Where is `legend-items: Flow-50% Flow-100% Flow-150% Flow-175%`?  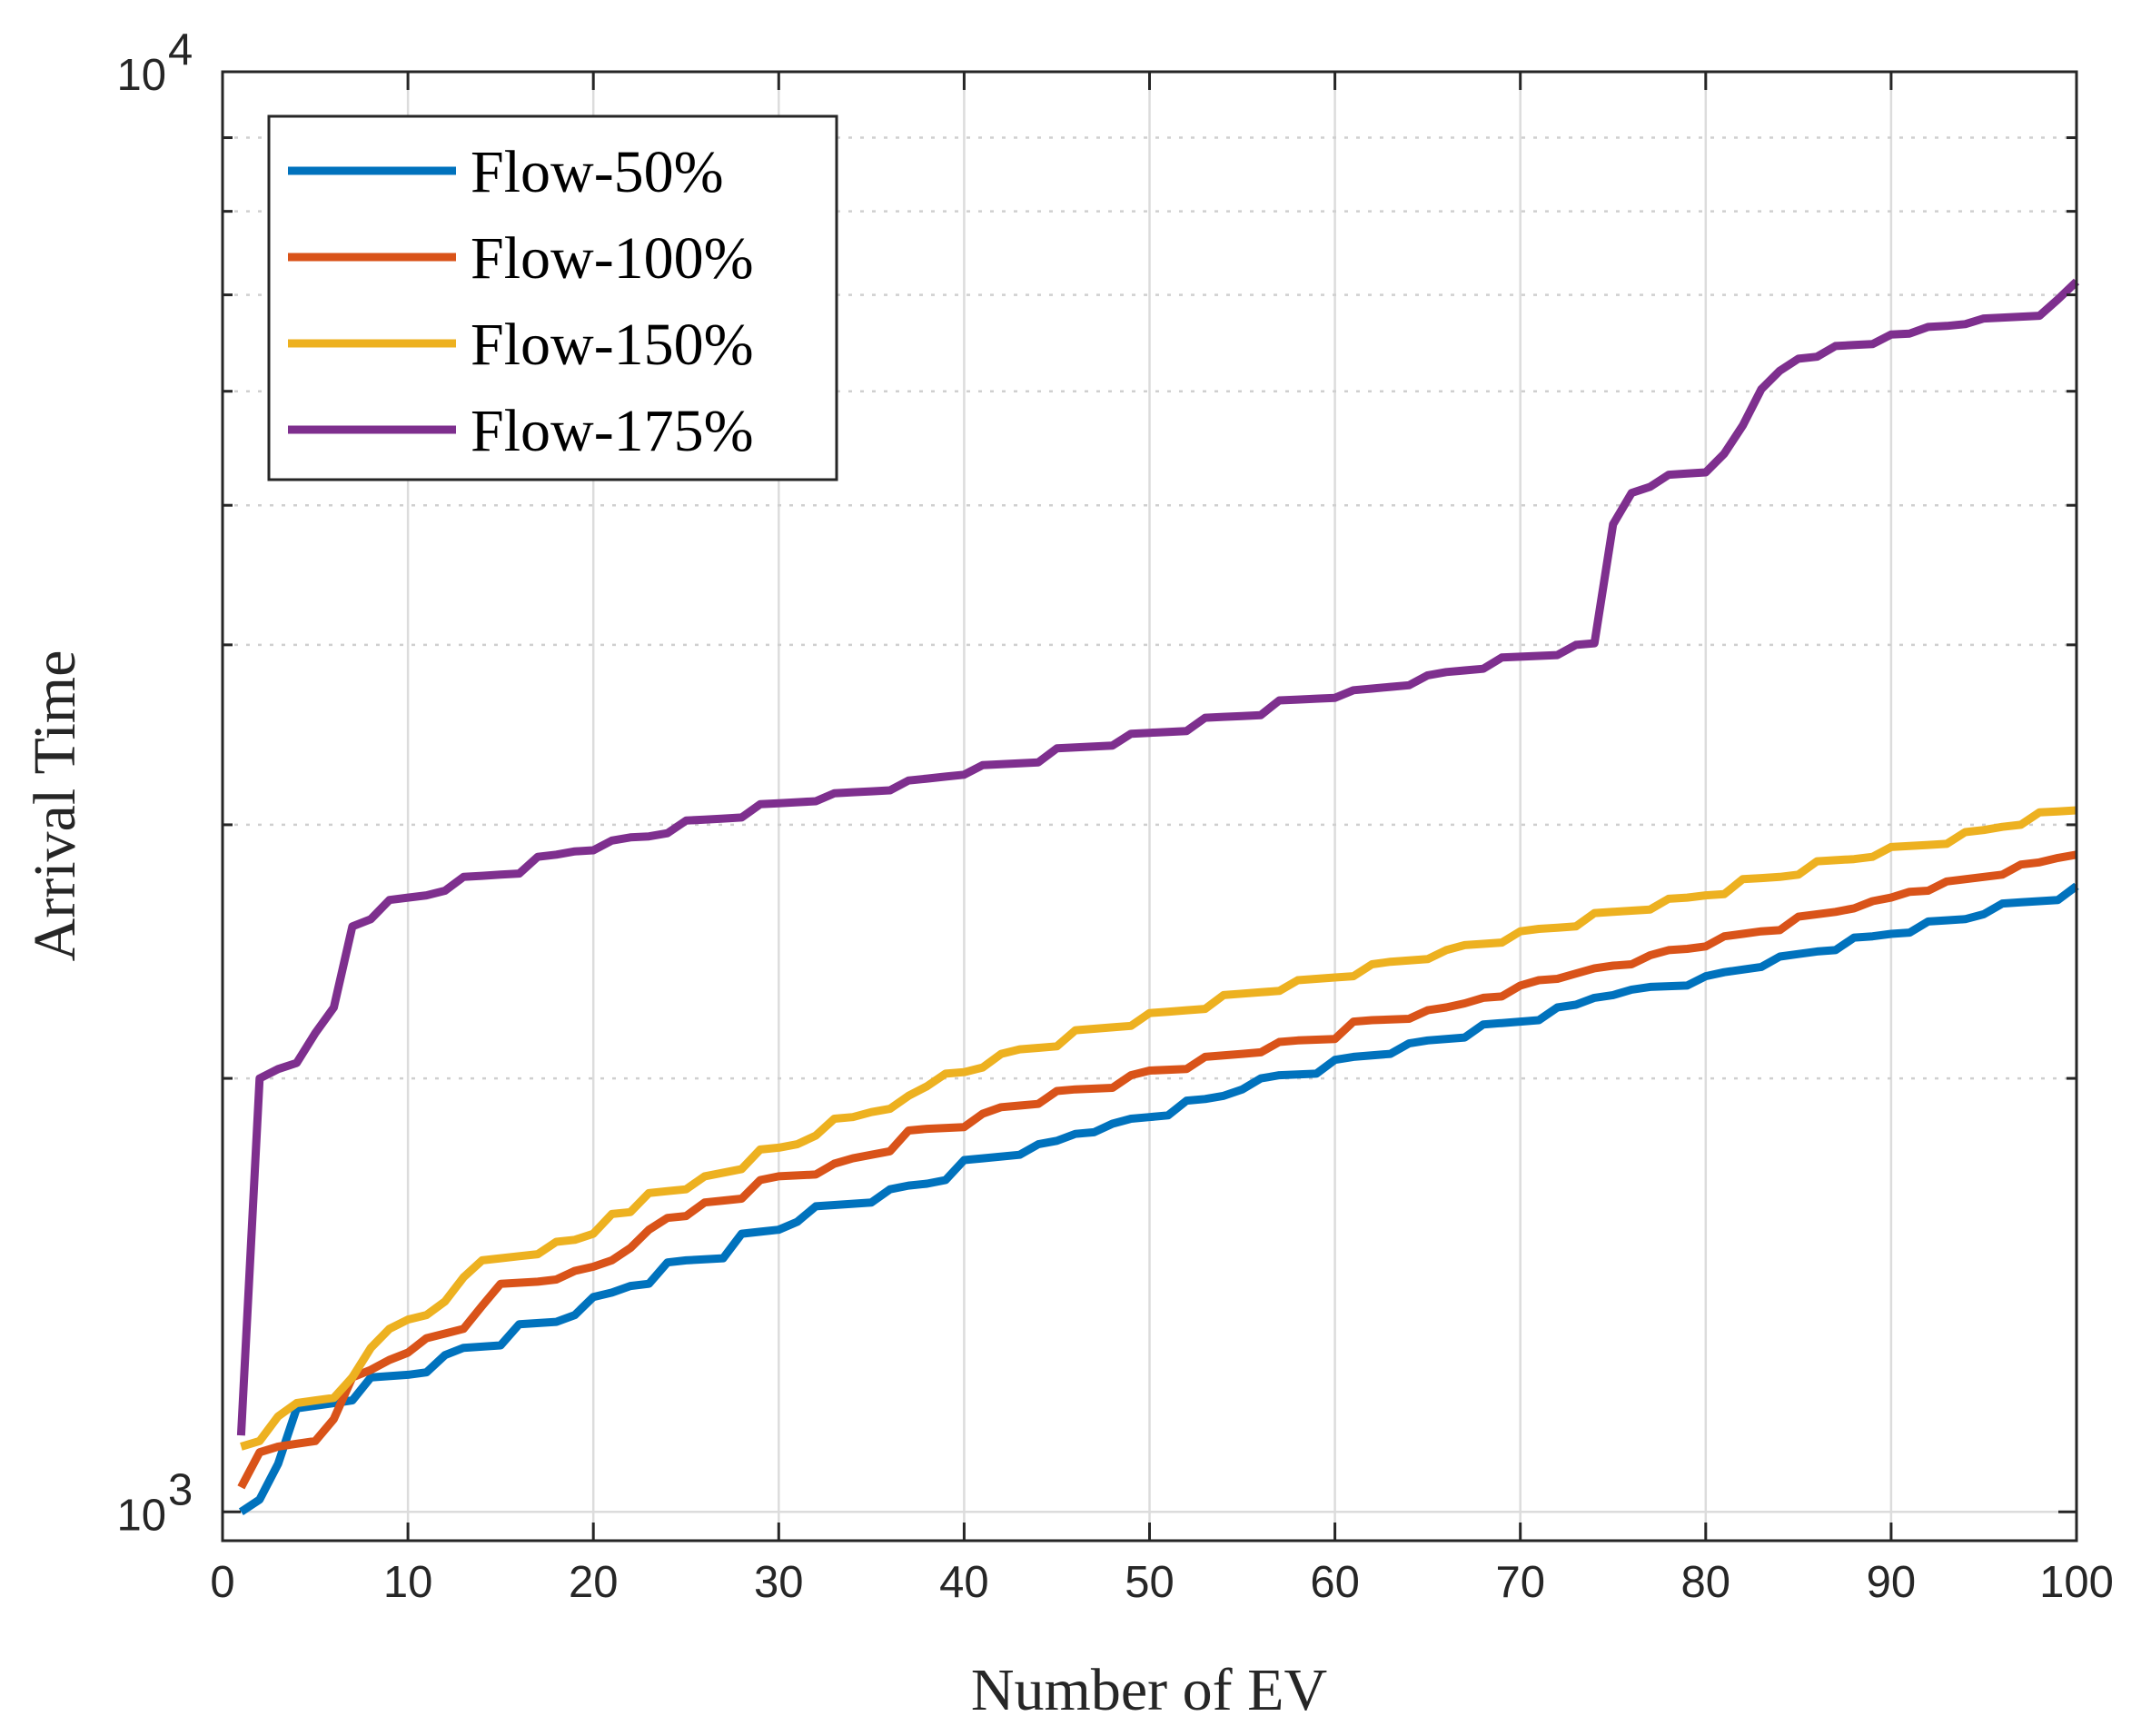 legend-items: Flow-50% Flow-100% Flow-150% Flow-175% is located at coordinates (521, 301).